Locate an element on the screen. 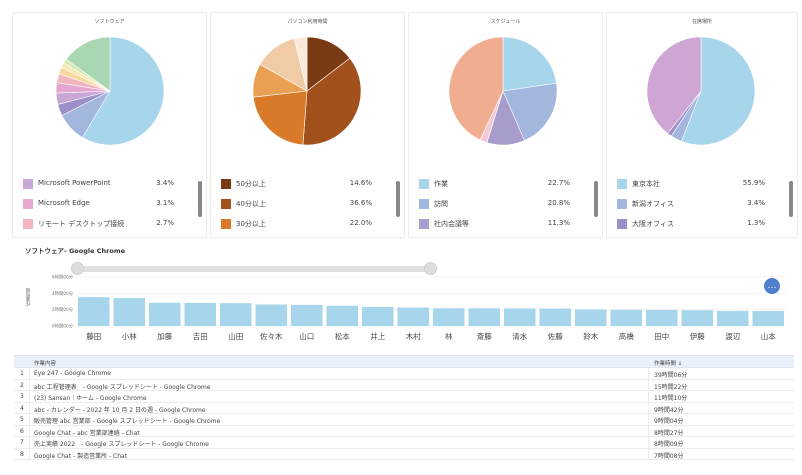  legend-value: 36.6% is located at coordinates (360, 203).